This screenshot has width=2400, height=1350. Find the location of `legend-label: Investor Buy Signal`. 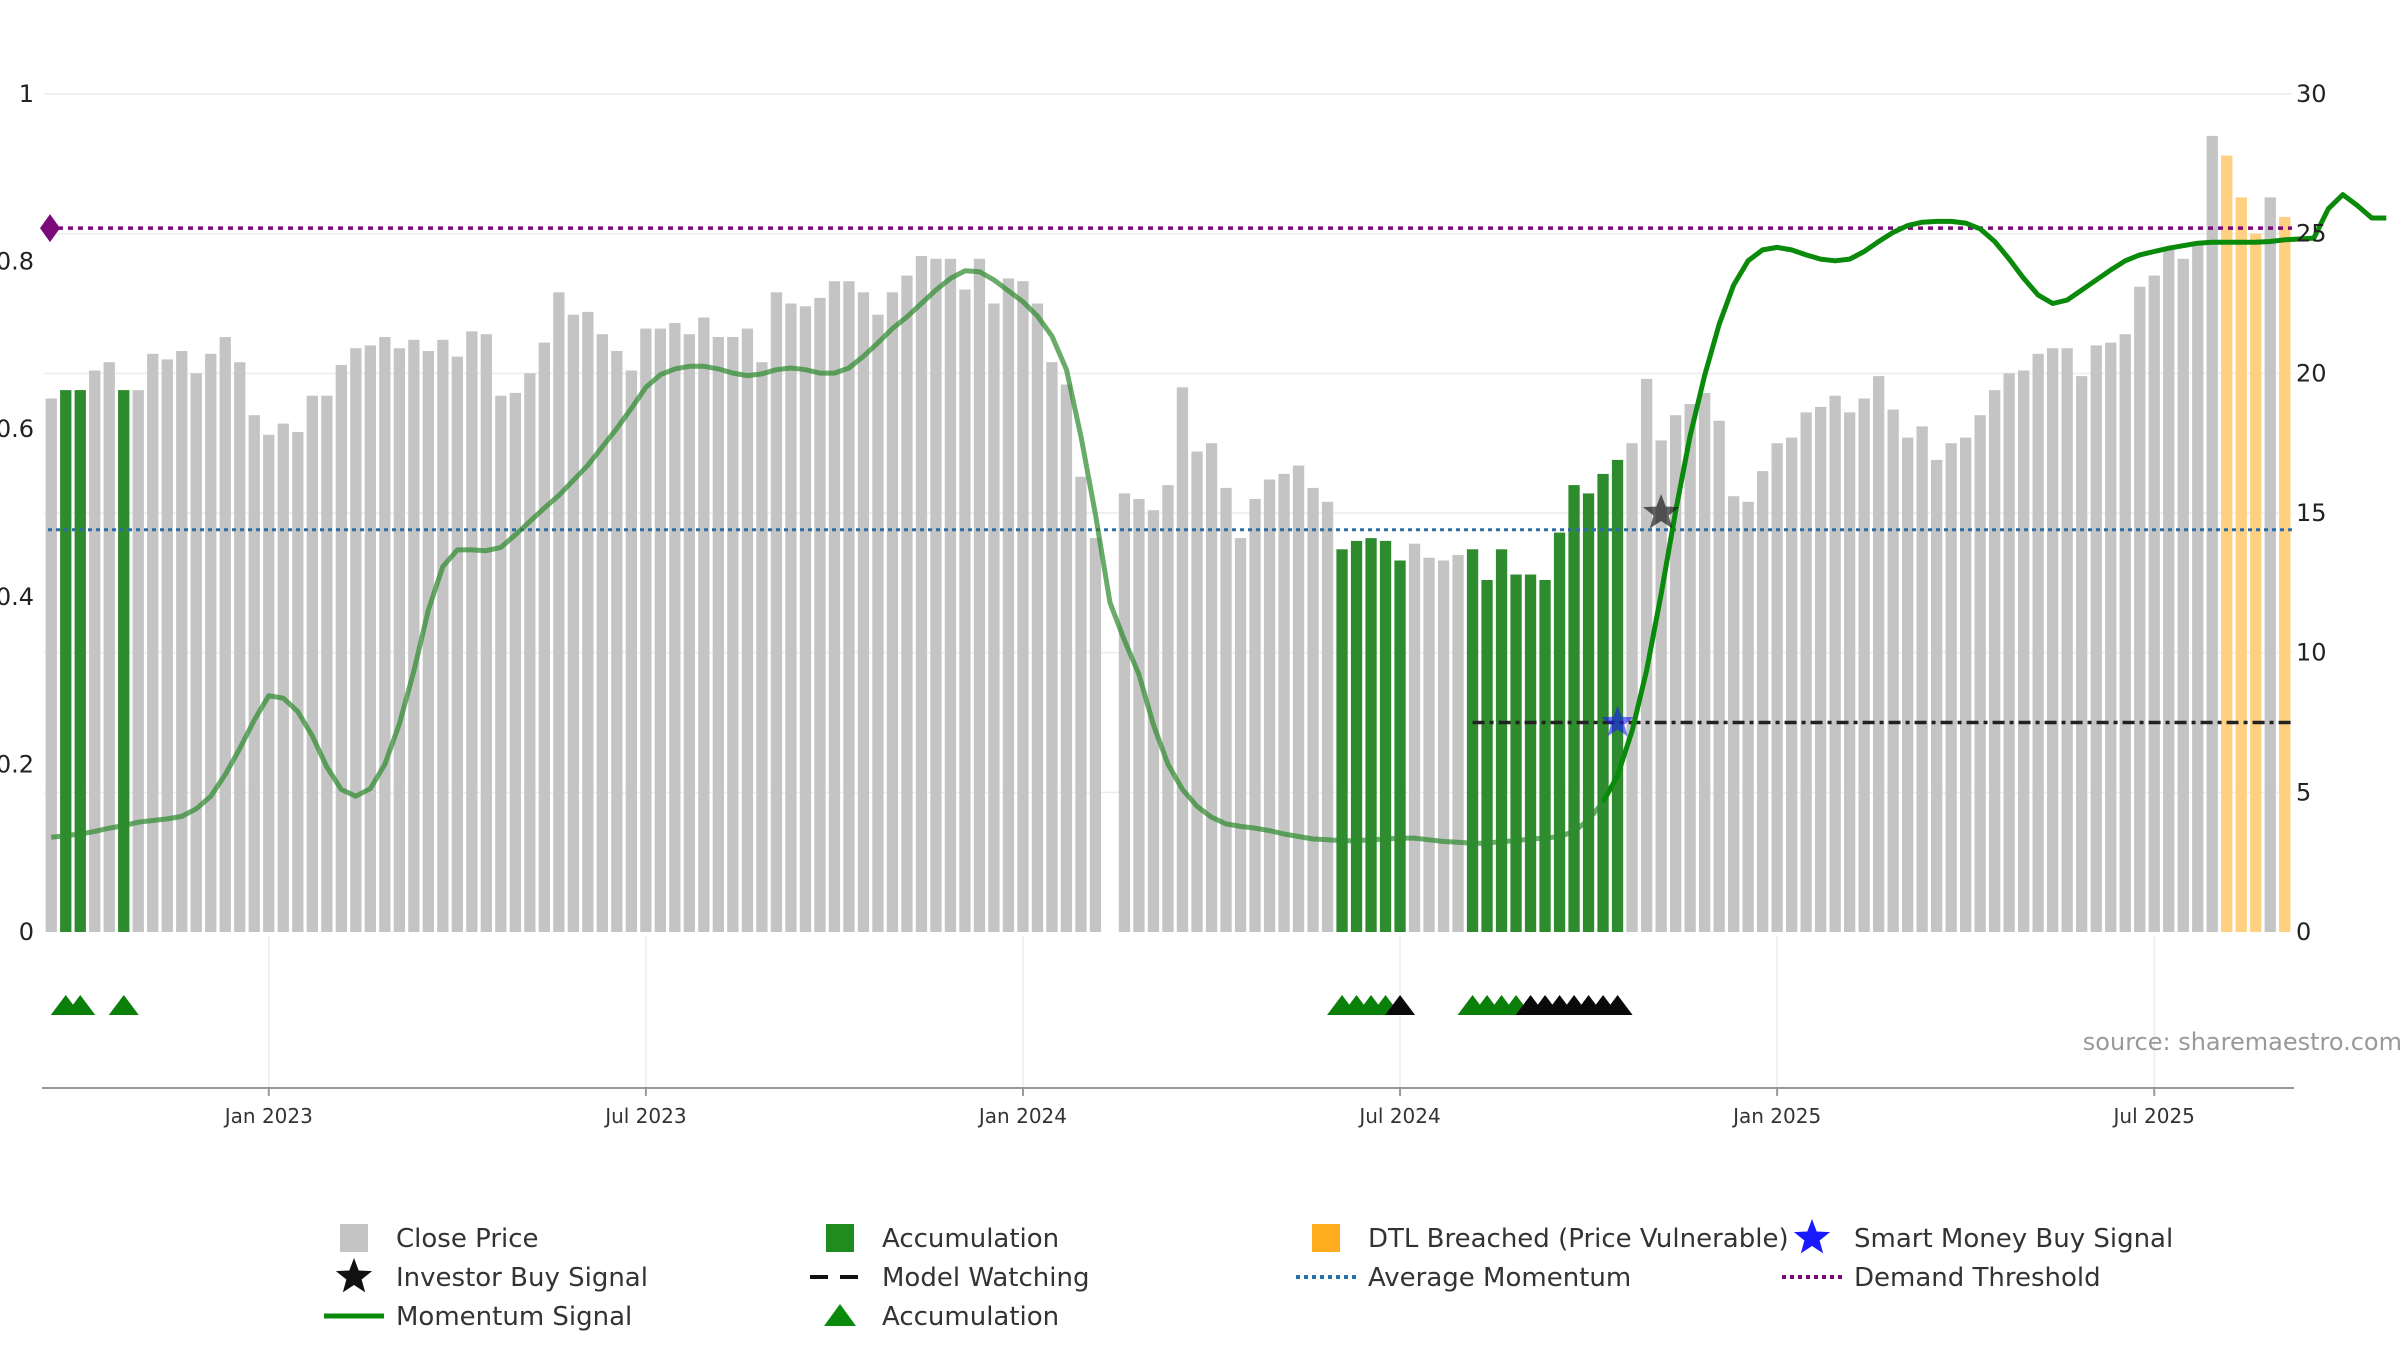

legend-label: Investor Buy Signal is located at coordinates (522, 1278).